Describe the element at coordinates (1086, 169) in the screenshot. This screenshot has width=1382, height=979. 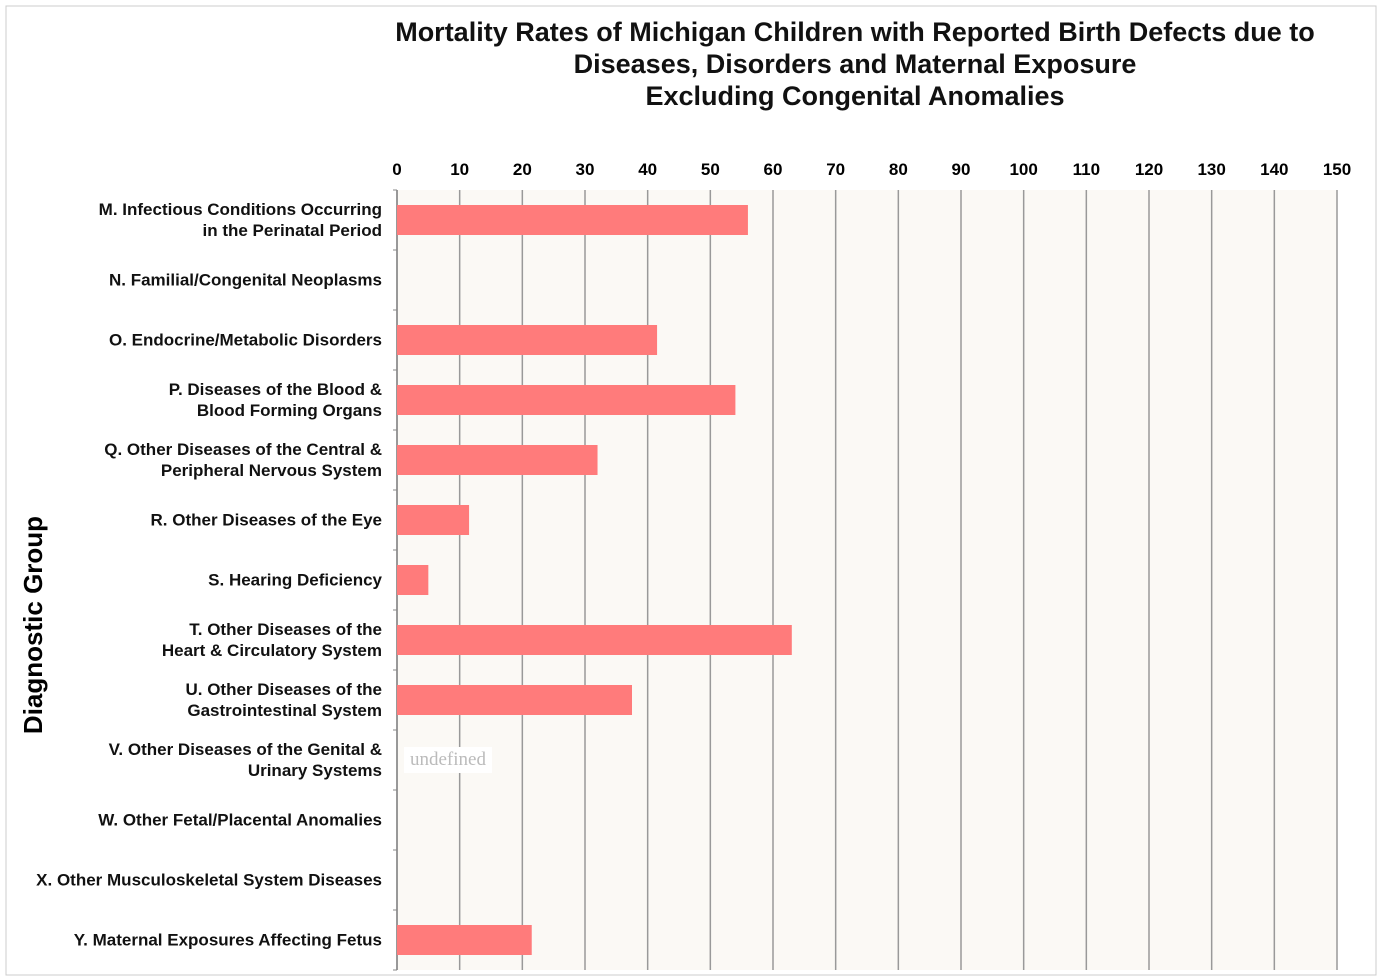
I see `x-tick-label: 110` at that location.